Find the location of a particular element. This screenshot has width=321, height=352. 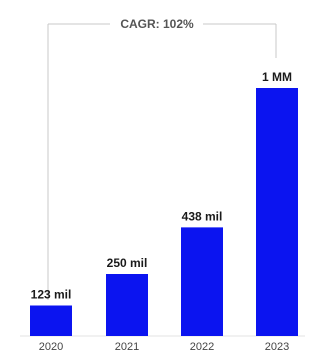

data-label-2021: 250 mil is located at coordinates (127, 263).